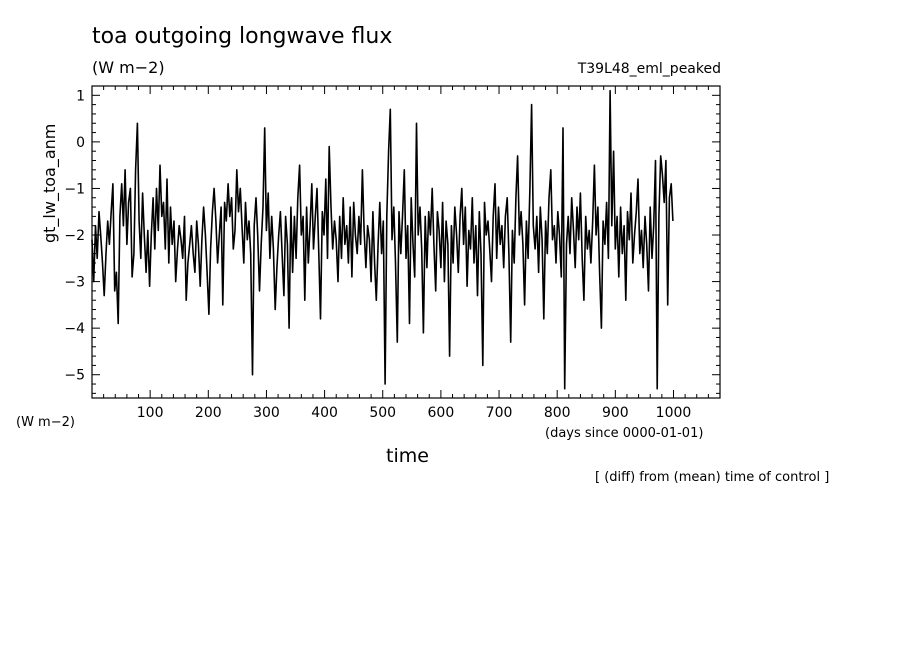 Image resolution: width=904 pixels, height=654 pixels. What do you see at coordinates (128, 67) in the screenshot?
I see `chart-units: (W m−2)` at bounding box center [128, 67].